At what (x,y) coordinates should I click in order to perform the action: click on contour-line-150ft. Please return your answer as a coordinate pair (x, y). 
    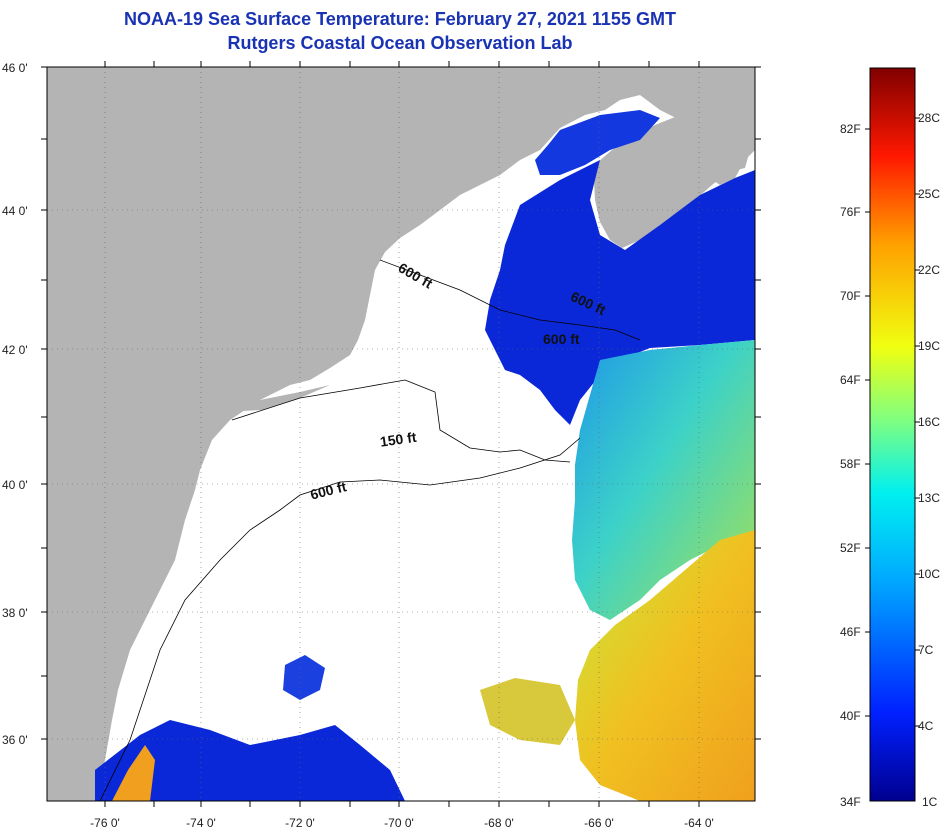
    Looking at the image, I should click on (401, 421).